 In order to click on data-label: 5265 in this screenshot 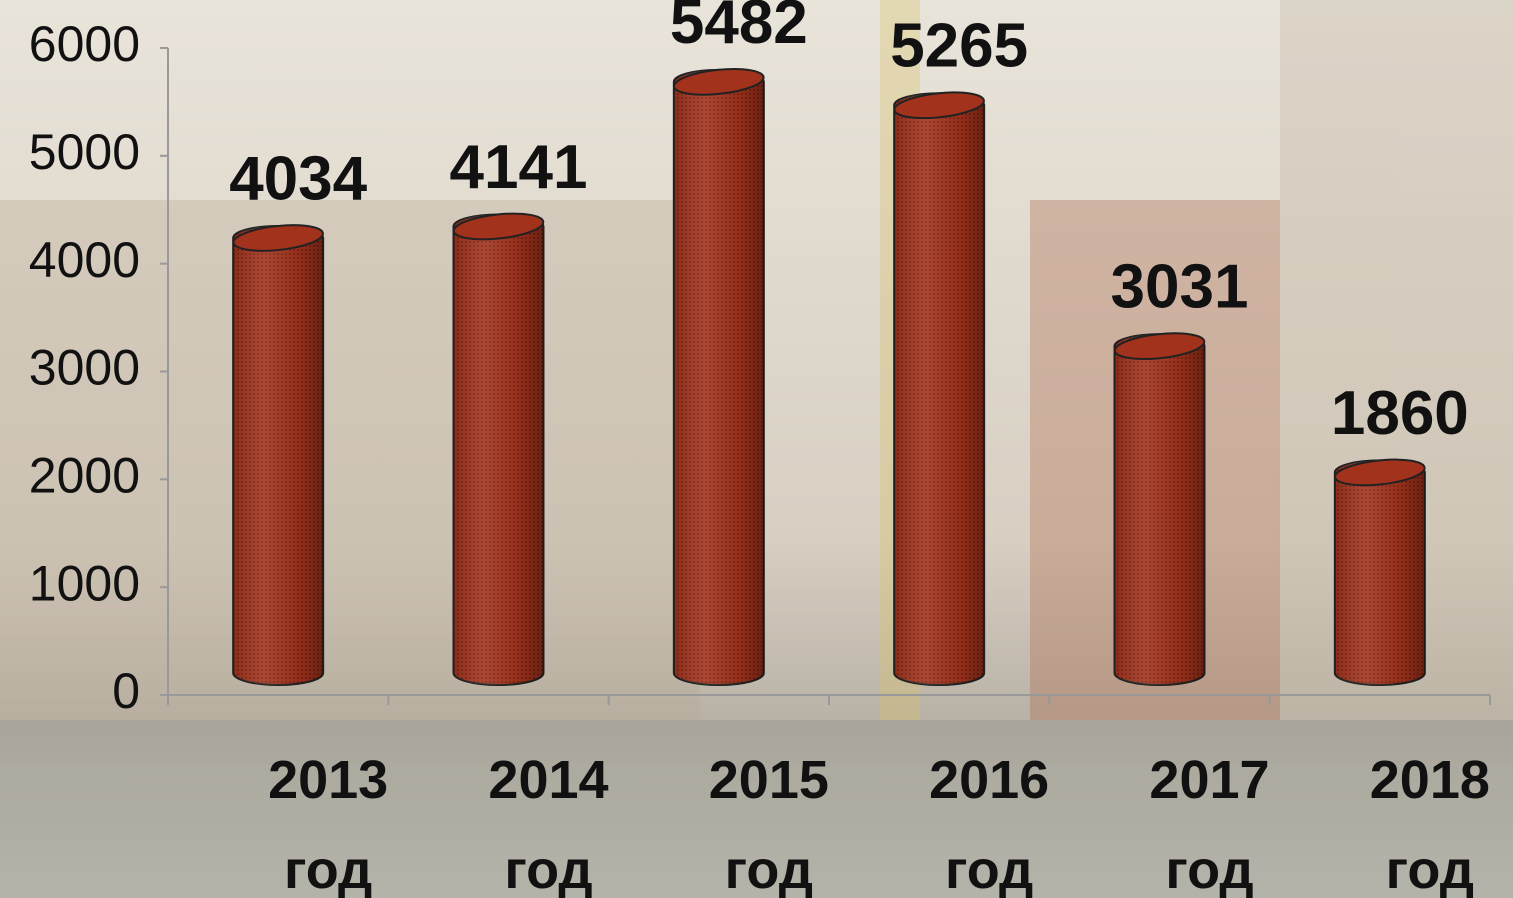, I will do `click(959, 46)`.